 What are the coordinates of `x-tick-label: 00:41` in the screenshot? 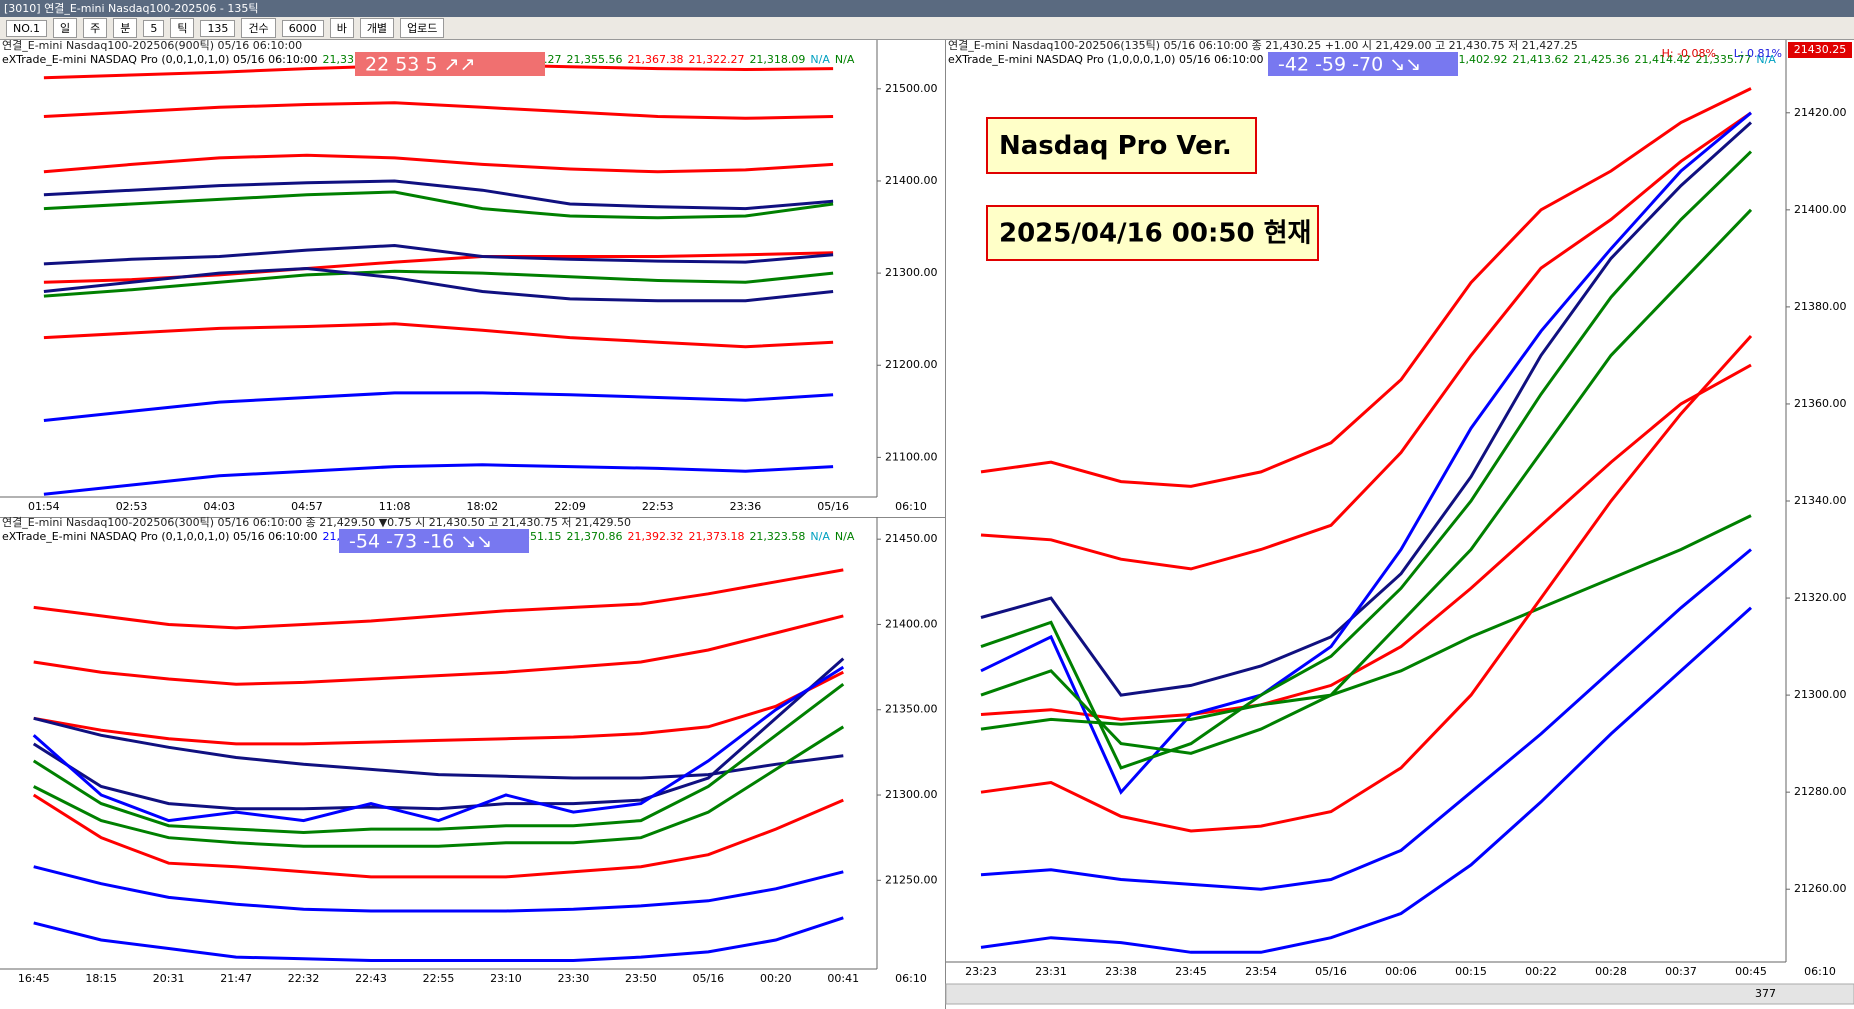 It's located at (843, 978).